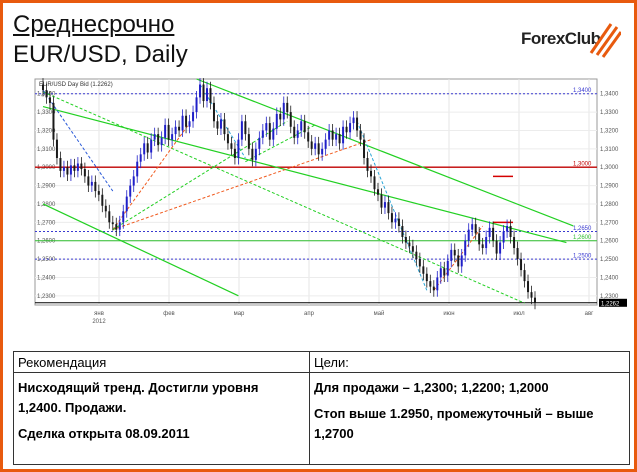  Describe the element at coordinates (609, 150) in the screenshot. I see `y-tick-label-right: 1,3100` at that location.